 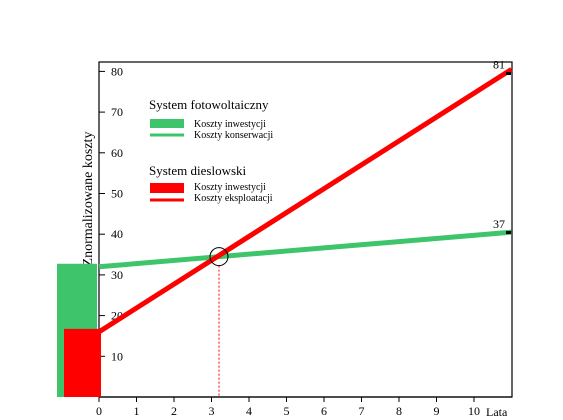 I want to click on legend-pv-invest-label: Koszty inwestycji, so click(x=230, y=124).